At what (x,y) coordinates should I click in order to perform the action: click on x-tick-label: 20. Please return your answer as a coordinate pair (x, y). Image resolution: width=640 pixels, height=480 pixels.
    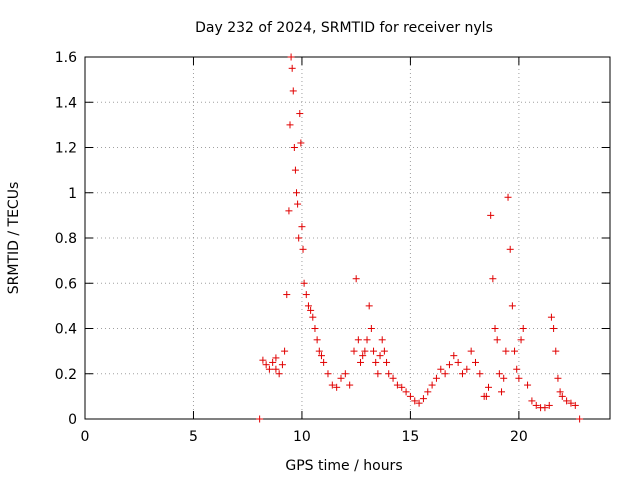
    Looking at the image, I should click on (519, 437).